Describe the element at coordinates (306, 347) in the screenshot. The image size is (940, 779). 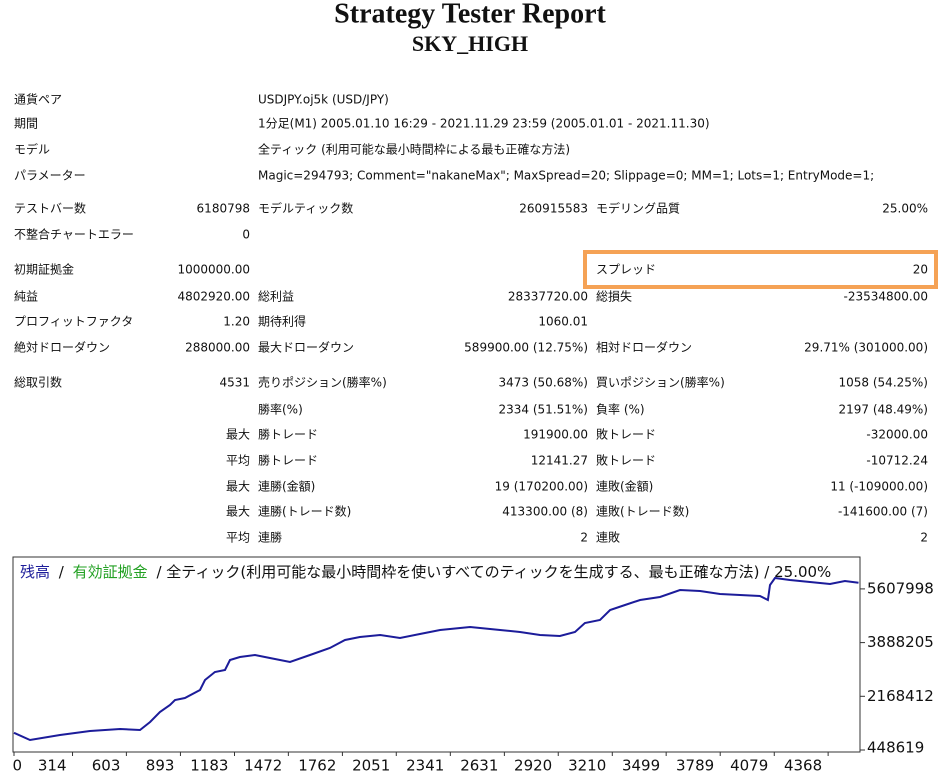
I see `stat-label: 最大ドローダウン` at that location.